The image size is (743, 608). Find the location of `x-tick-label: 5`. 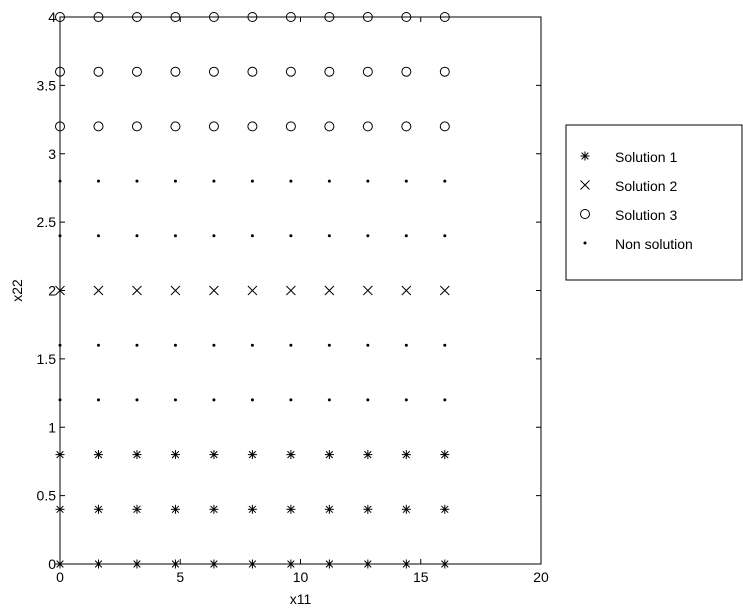

x-tick-label: 5 is located at coordinates (180, 577).